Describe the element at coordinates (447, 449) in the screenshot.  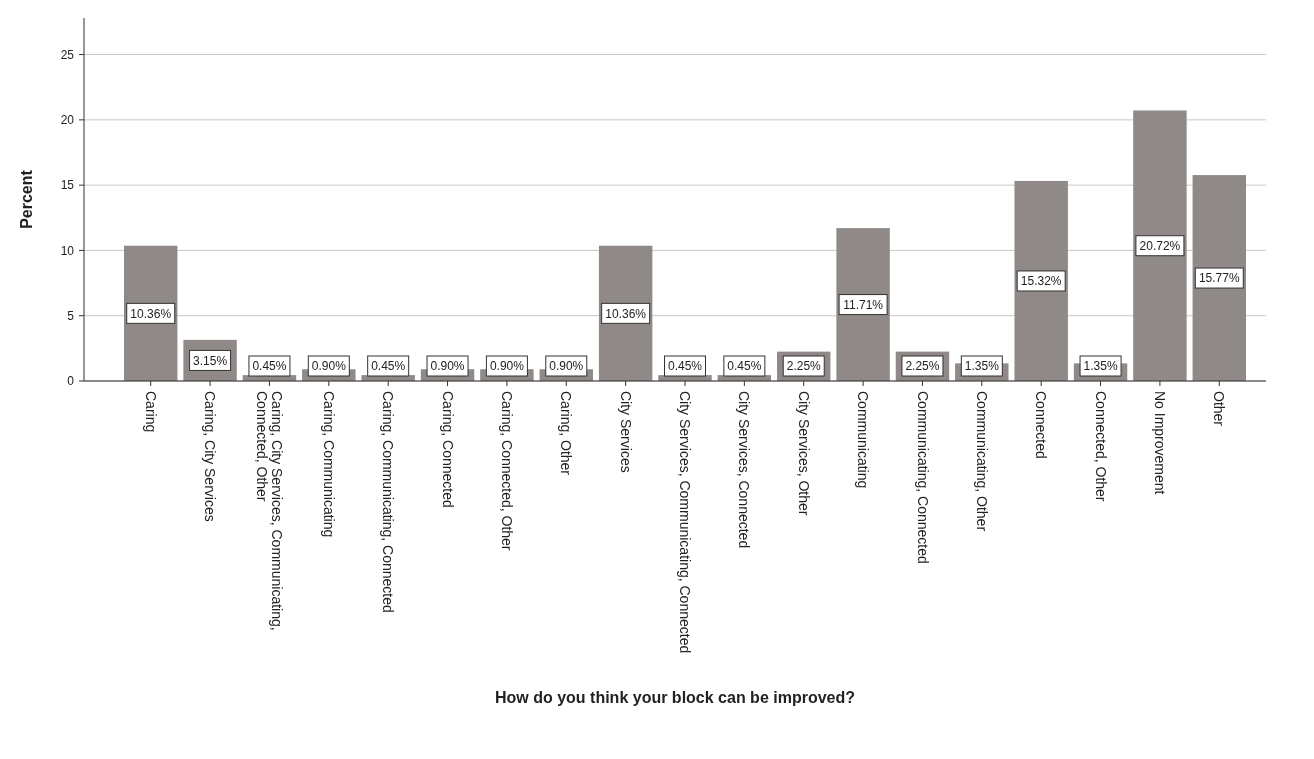
I see `x-tick-label: Caring, Connected` at that location.